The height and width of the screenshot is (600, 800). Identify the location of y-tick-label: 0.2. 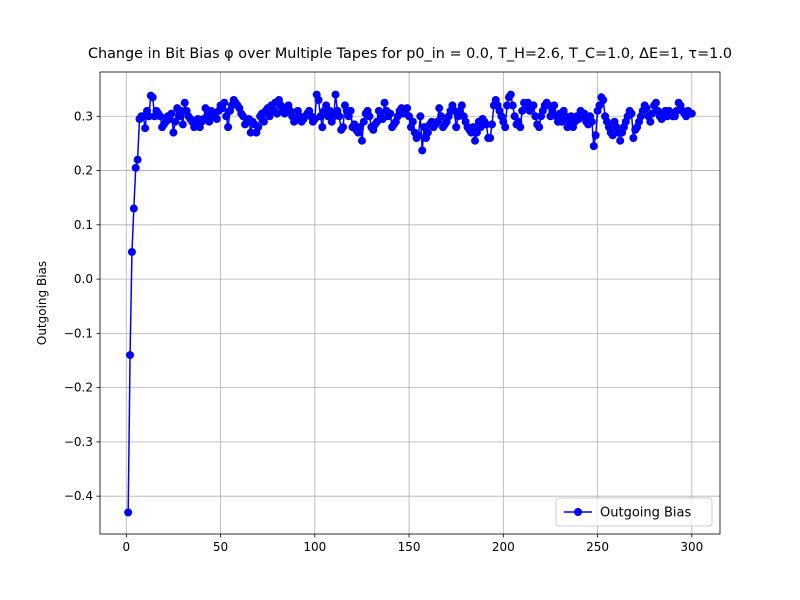
(83, 171).